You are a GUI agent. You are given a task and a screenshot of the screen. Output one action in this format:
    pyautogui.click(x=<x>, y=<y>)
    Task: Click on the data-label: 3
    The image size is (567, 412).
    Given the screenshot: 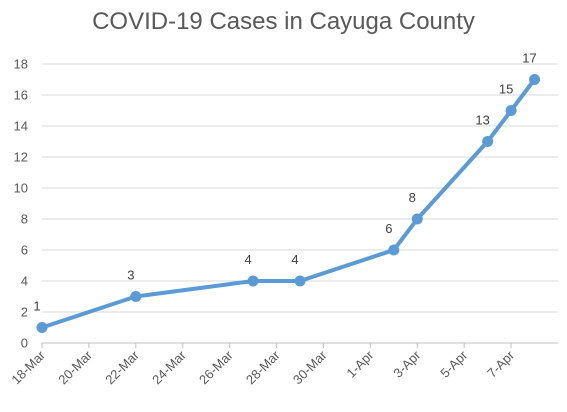 What is the action you would take?
    pyautogui.click(x=130, y=275)
    